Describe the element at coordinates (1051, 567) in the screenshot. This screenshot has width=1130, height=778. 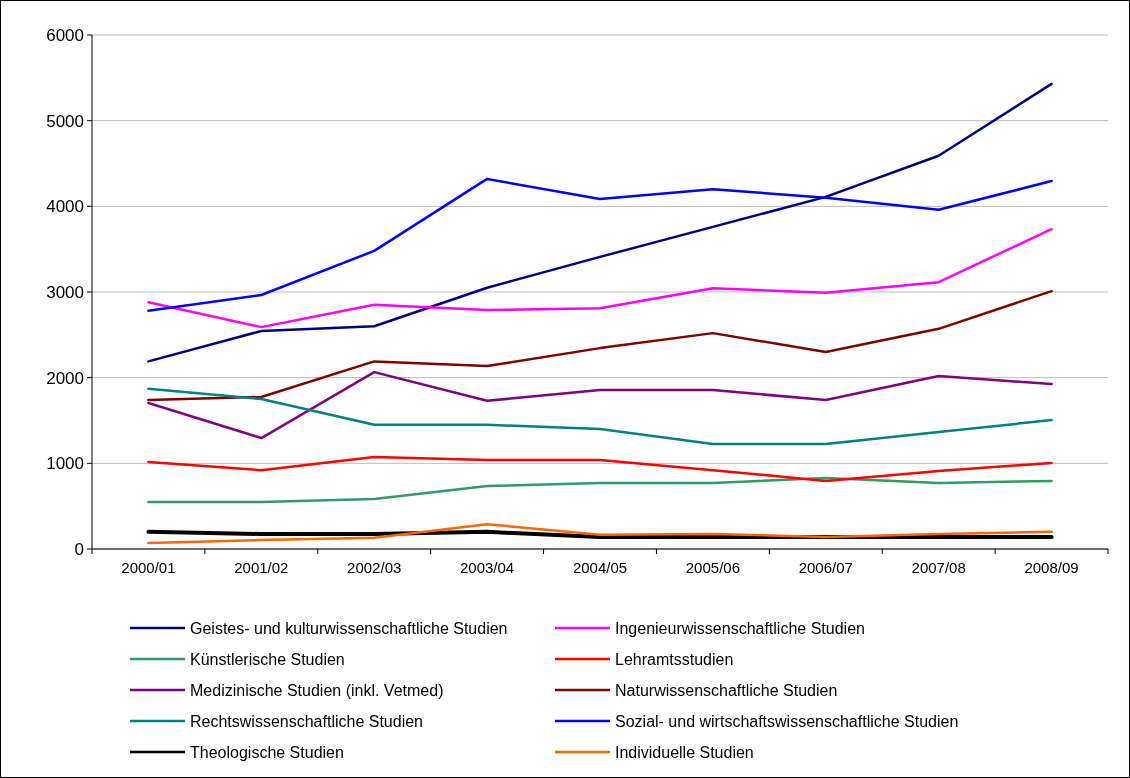
I see `x-tick-label: 2008/09` at that location.